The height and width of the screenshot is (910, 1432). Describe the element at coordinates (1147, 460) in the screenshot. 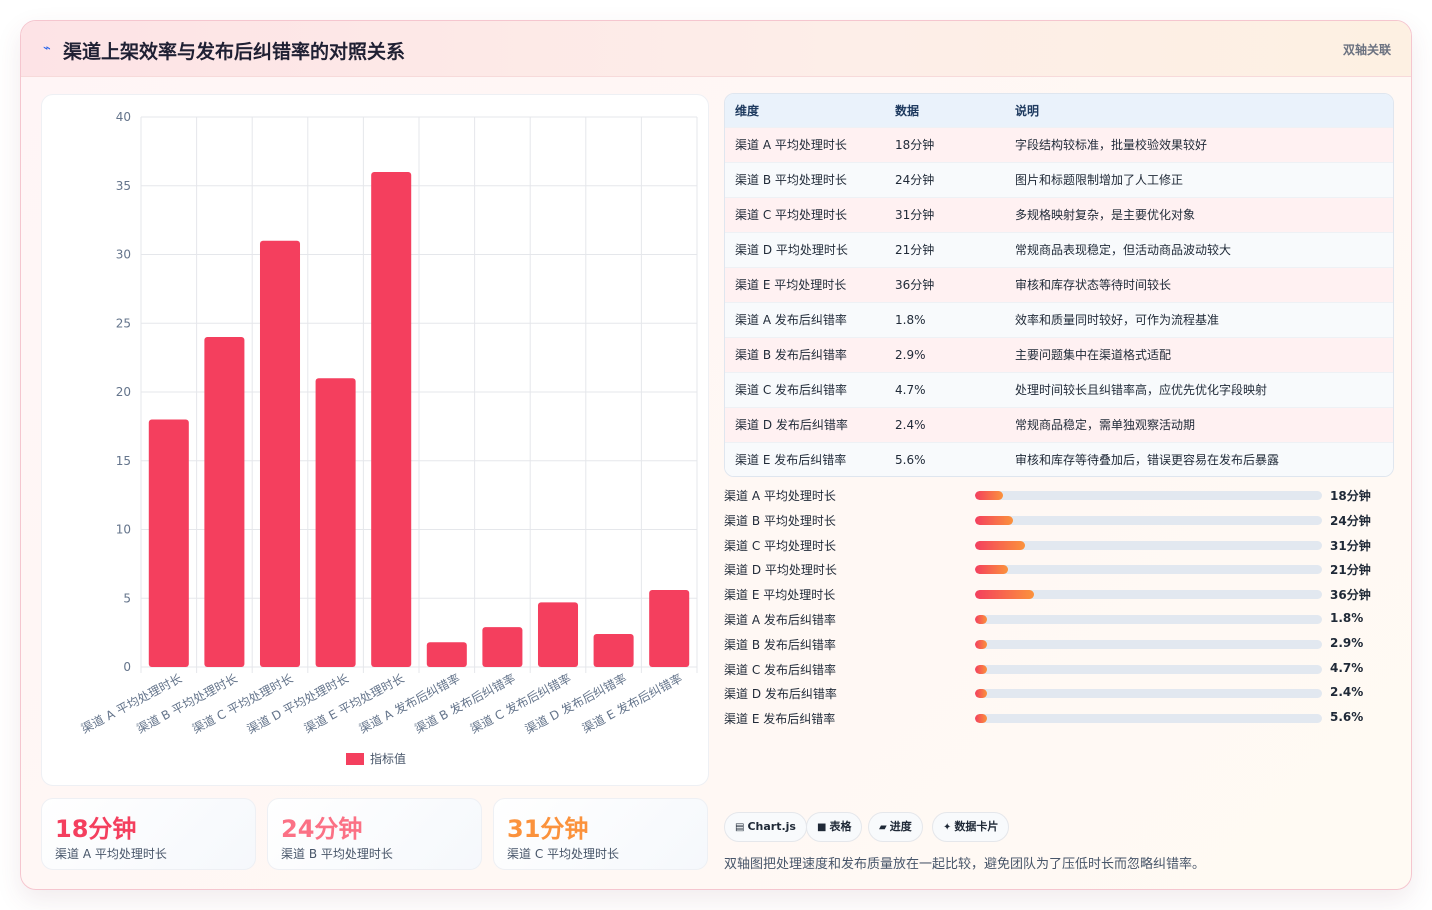

I see `table-cell-note: 审核和库存等待叠加后，错误更容易在发布后暴露` at that location.